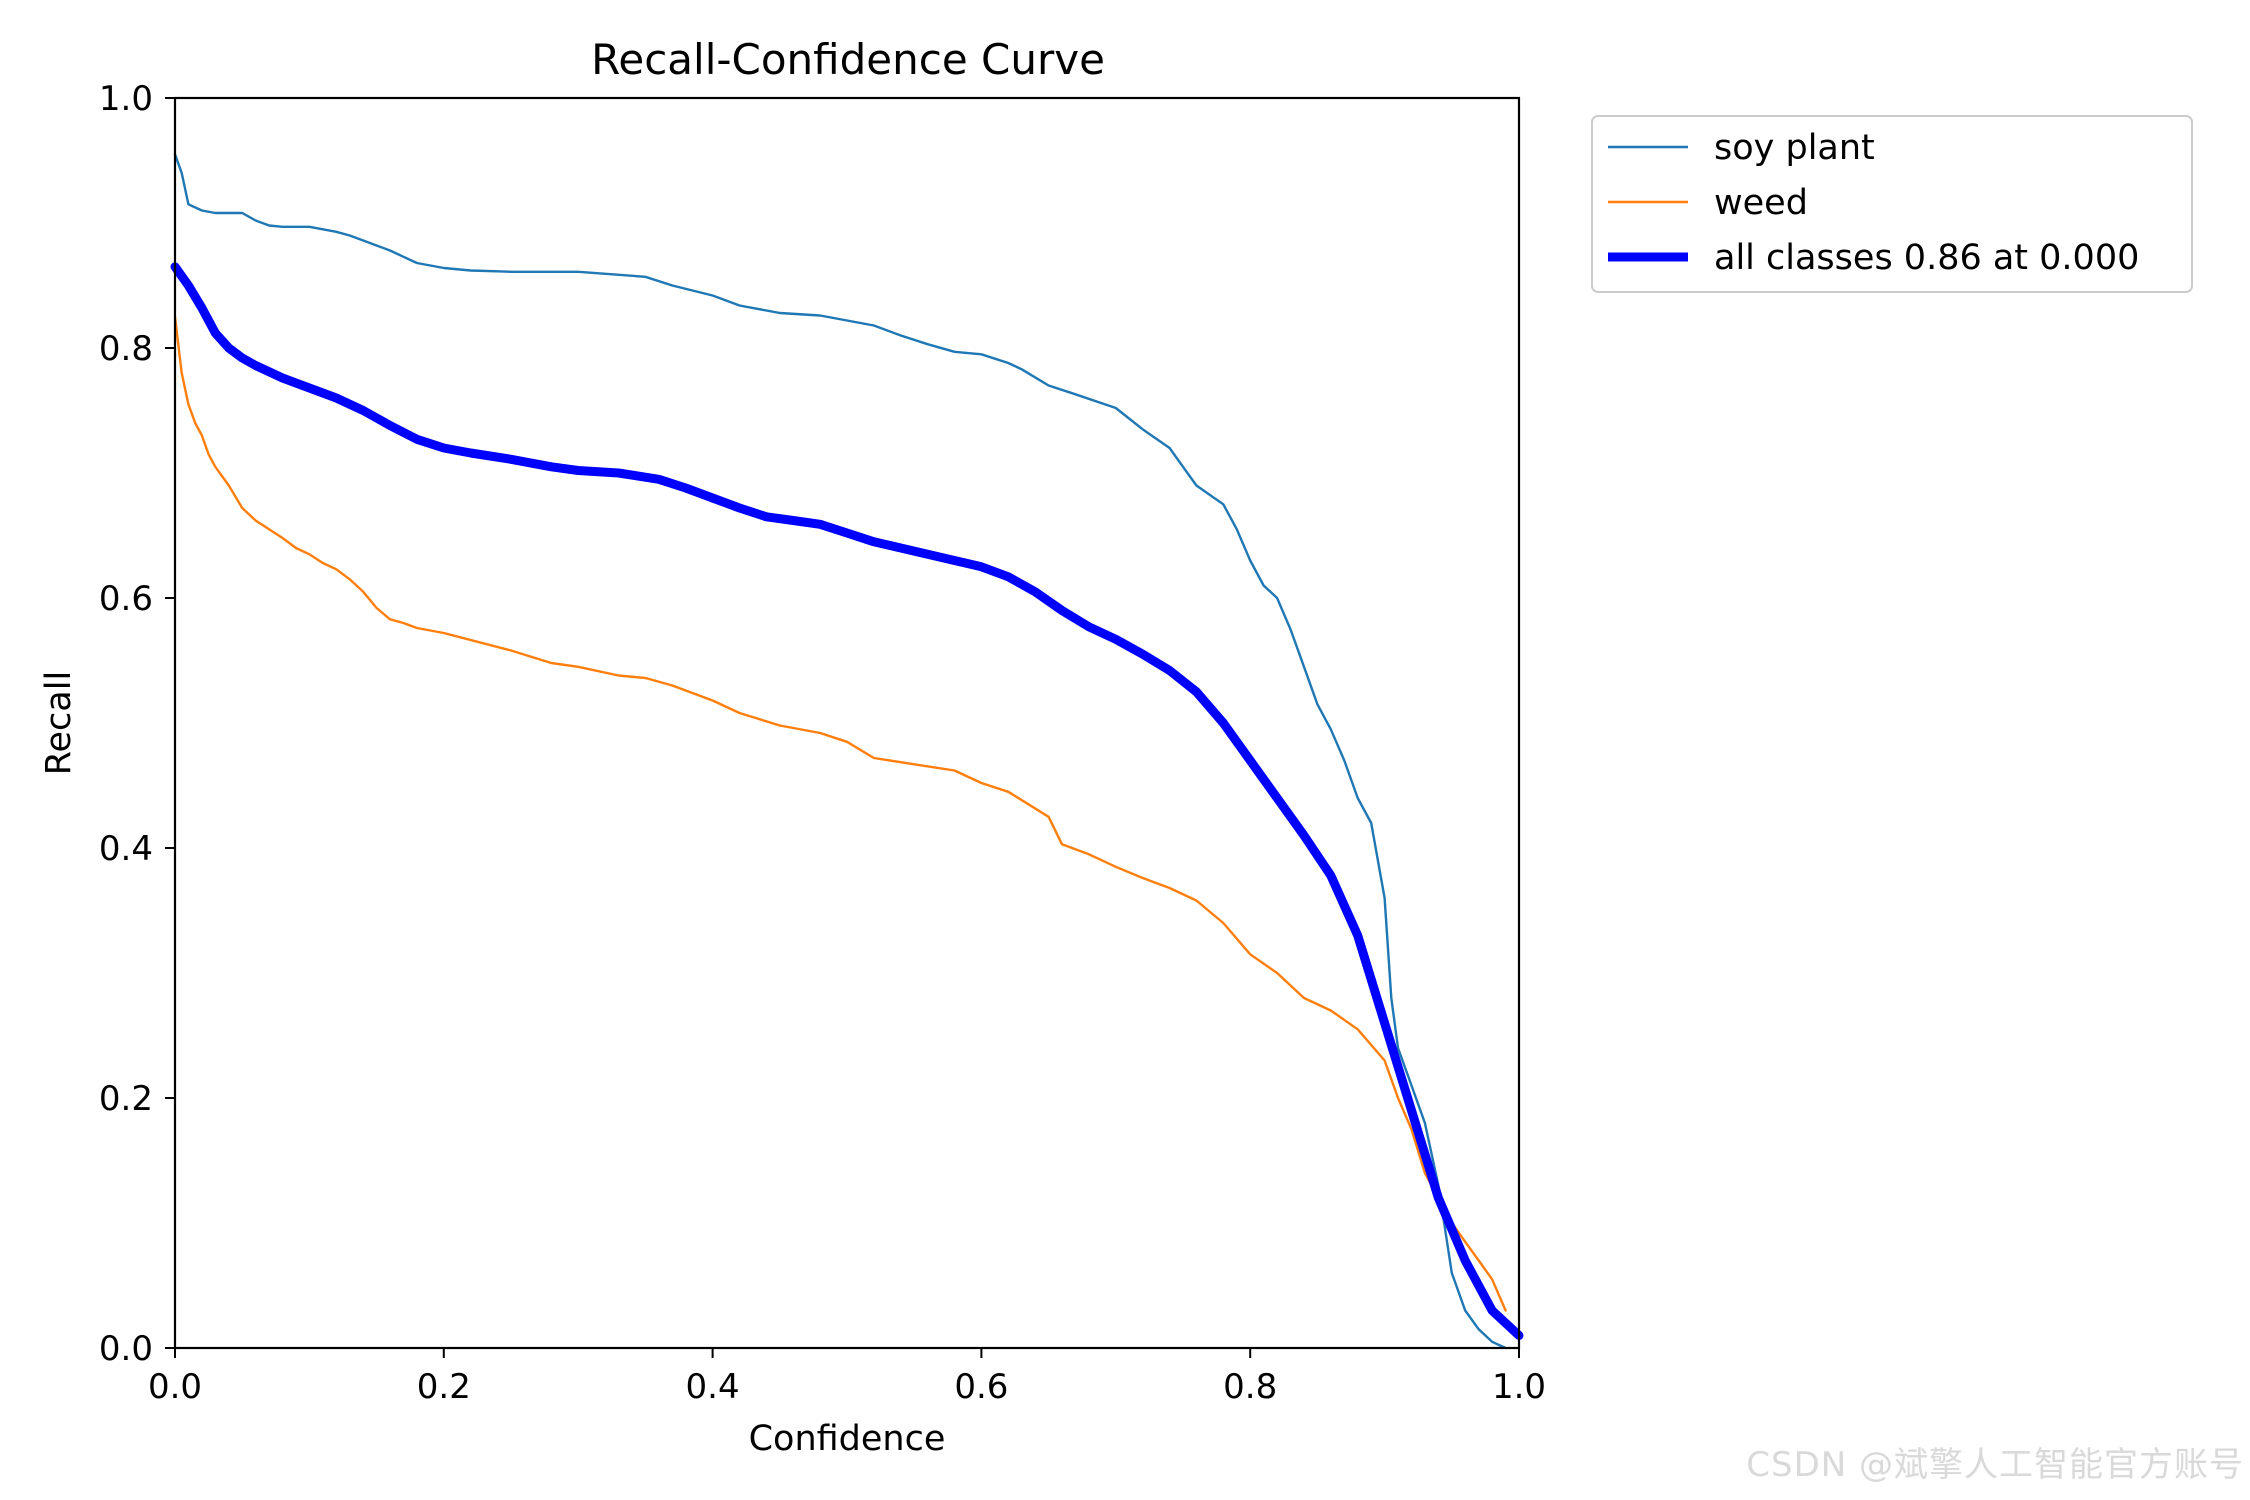  What do you see at coordinates (847, 1439) in the screenshot?
I see `x-axis-label: Confidence` at bounding box center [847, 1439].